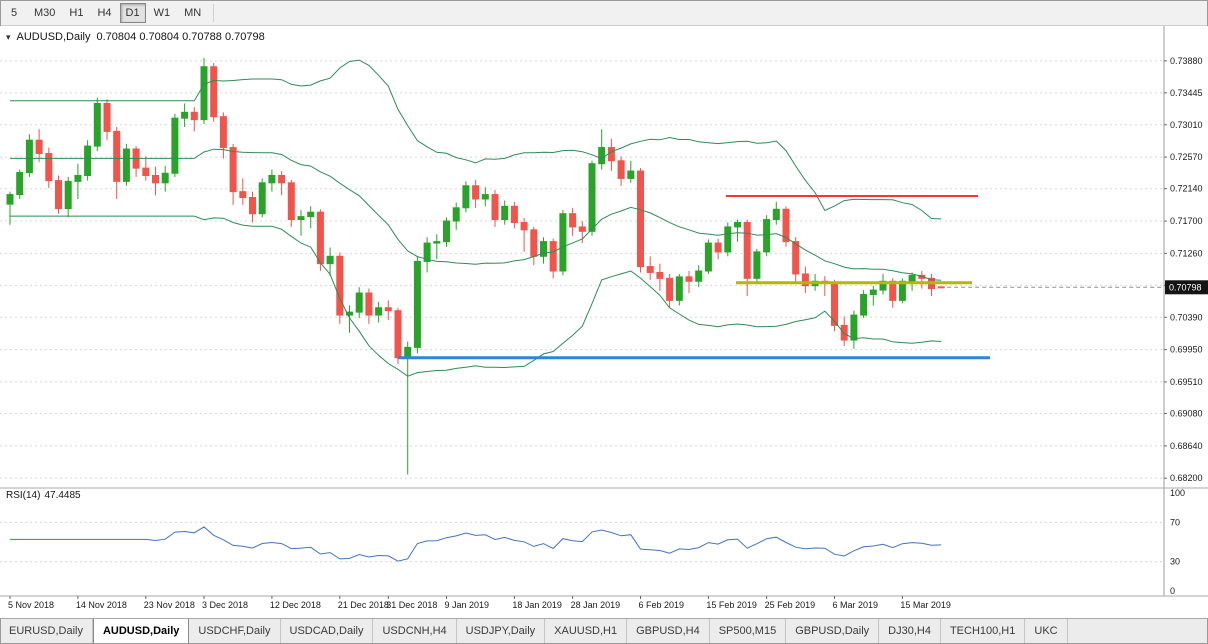  Describe the element at coordinates (1186, 350) in the screenshot. I see `svg-text: 0.69950` at that location.